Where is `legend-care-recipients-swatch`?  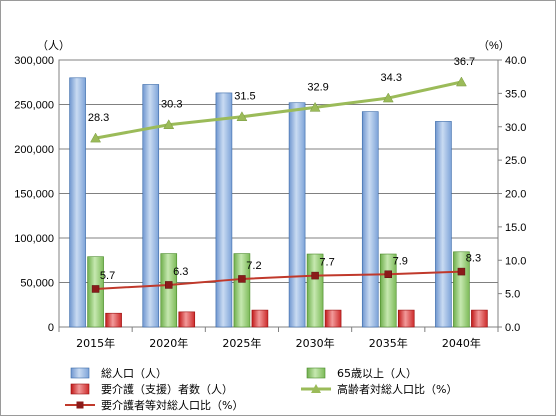
legend-care-recipients-swatch is located at coordinates (80, 389).